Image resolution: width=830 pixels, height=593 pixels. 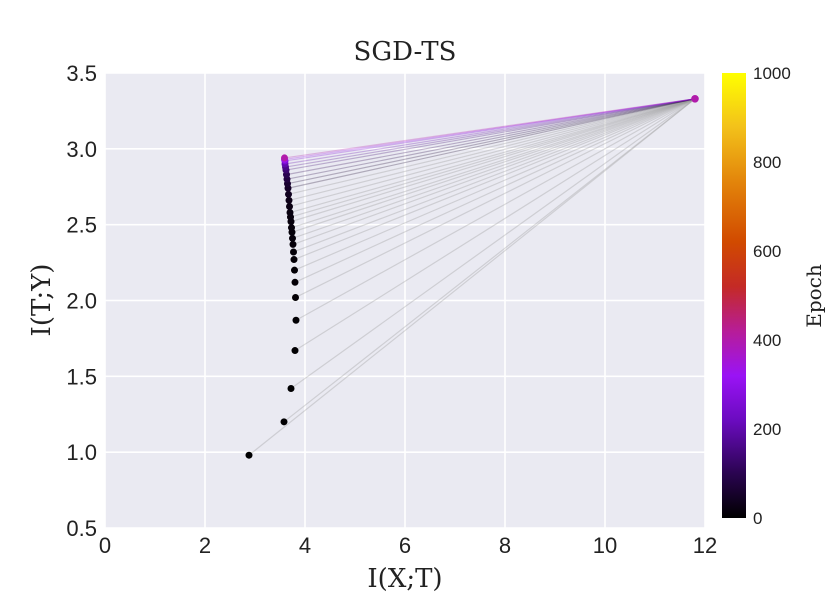 What do you see at coordinates (81, 225) in the screenshot?
I see `y-tick-label: 2.5` at bounding box center [81, 225].